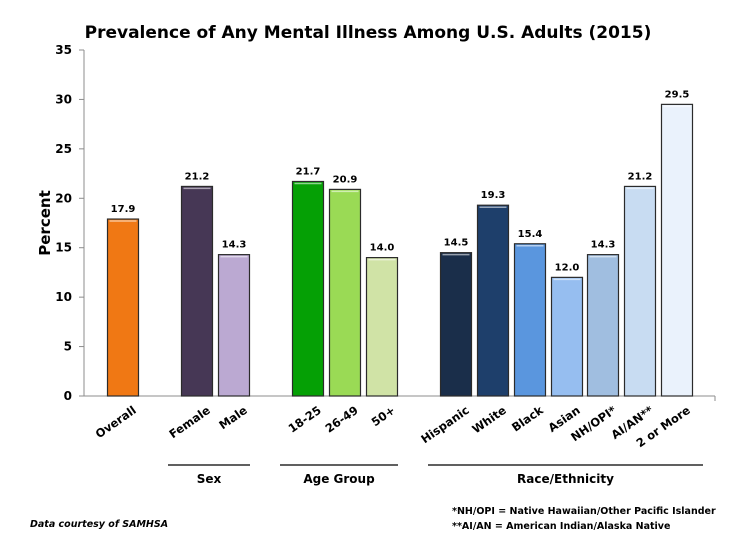  What do you see at coordinates (456, 243) in the screenshot?
I see `data-label: 14.5` at bounding box center [456, 243].